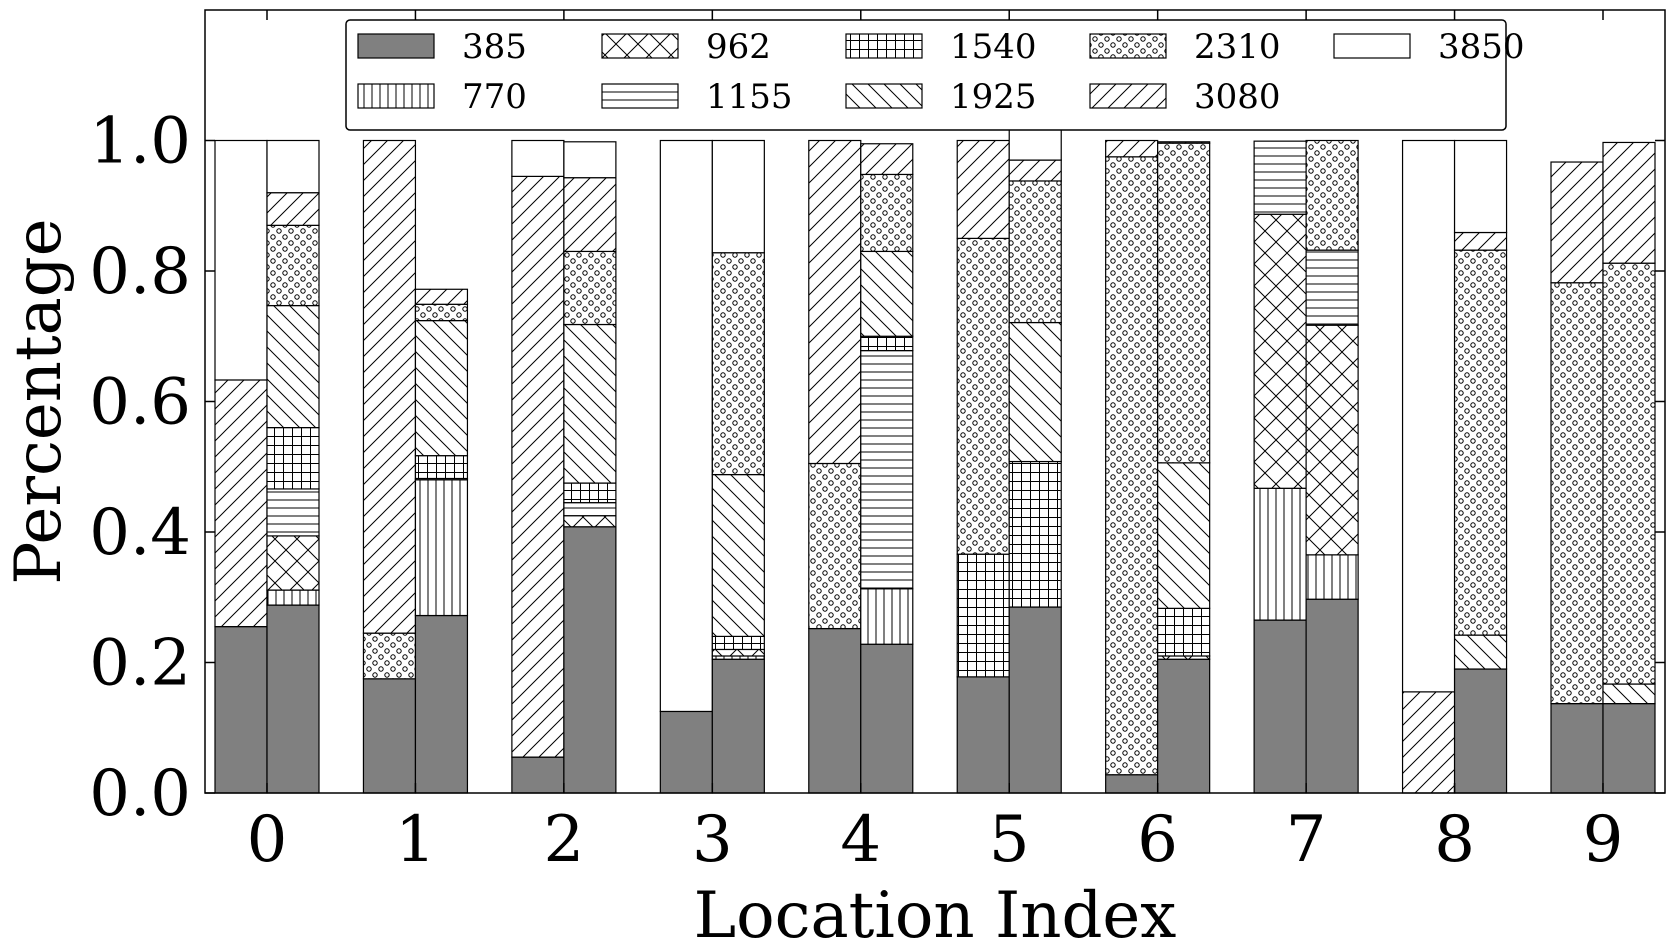  Describe the element at coordinates (1332, 577) in the screenshot. I see `bar-segment-770-loc7-right` at that location.